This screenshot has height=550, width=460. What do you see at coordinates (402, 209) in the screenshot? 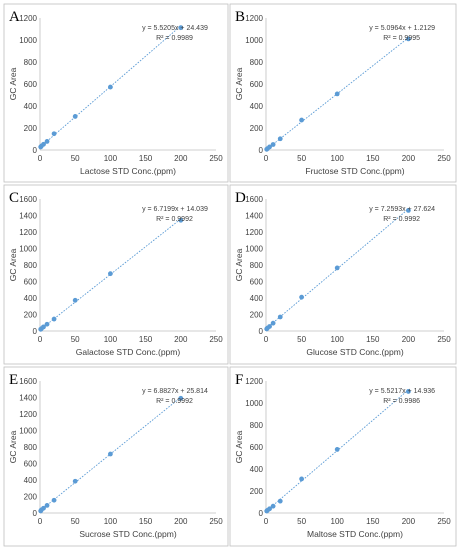
I see `trendline-equation: y = 7.2593x + 27.624` at bounding box center [402, 209].